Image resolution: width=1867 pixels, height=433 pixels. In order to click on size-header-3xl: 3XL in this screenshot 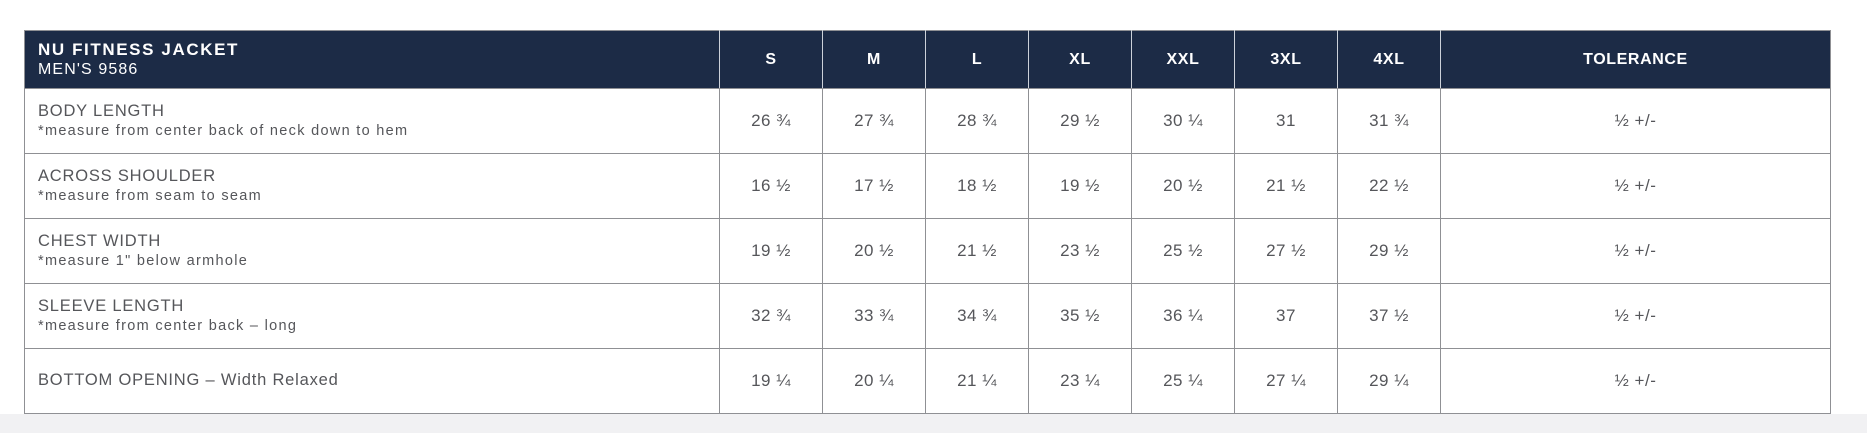, I will do `click(1286, 59)`.